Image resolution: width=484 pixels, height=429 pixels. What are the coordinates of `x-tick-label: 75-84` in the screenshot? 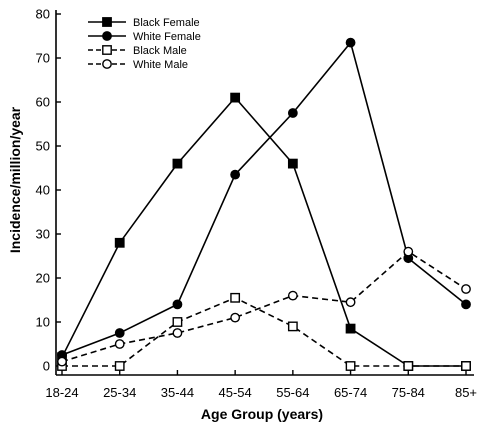 It's located at (408, 392).